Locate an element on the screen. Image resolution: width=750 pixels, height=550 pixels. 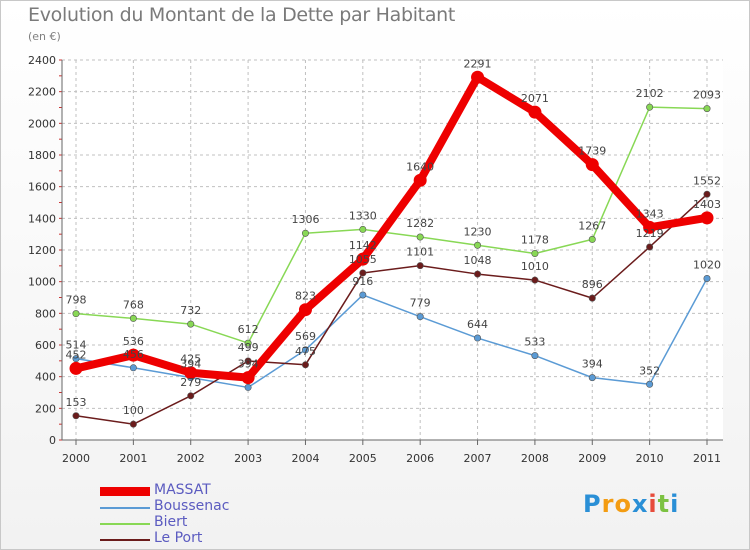
data-label: 536 is located at coordinates (133, 341).